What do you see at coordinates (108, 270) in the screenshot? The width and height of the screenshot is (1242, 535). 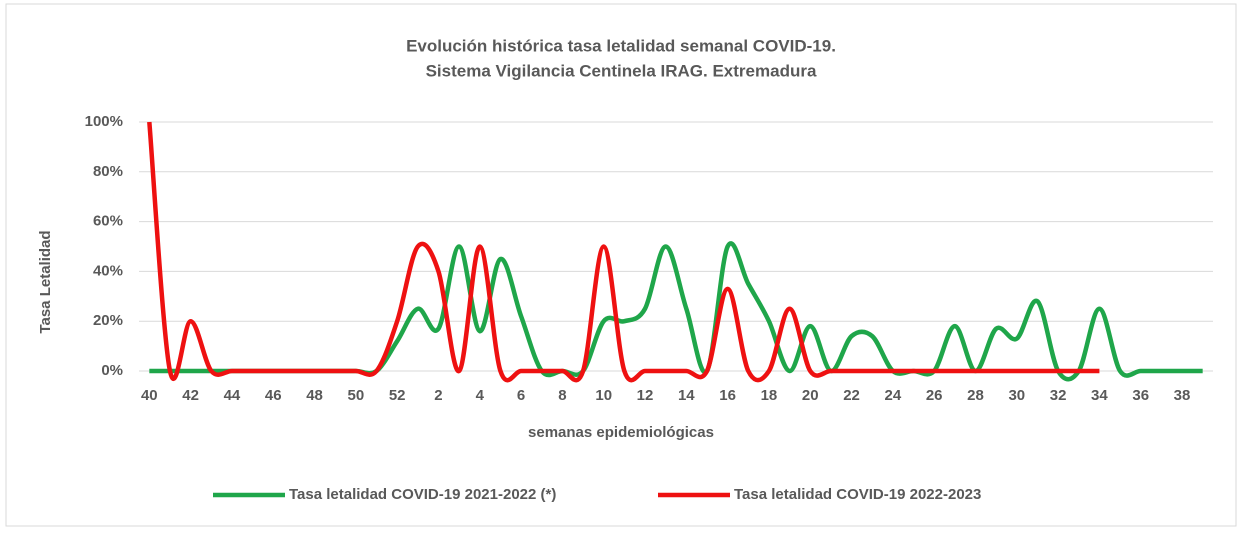 I see `y-tick-label: 40%` at bounding box center [108, 270].